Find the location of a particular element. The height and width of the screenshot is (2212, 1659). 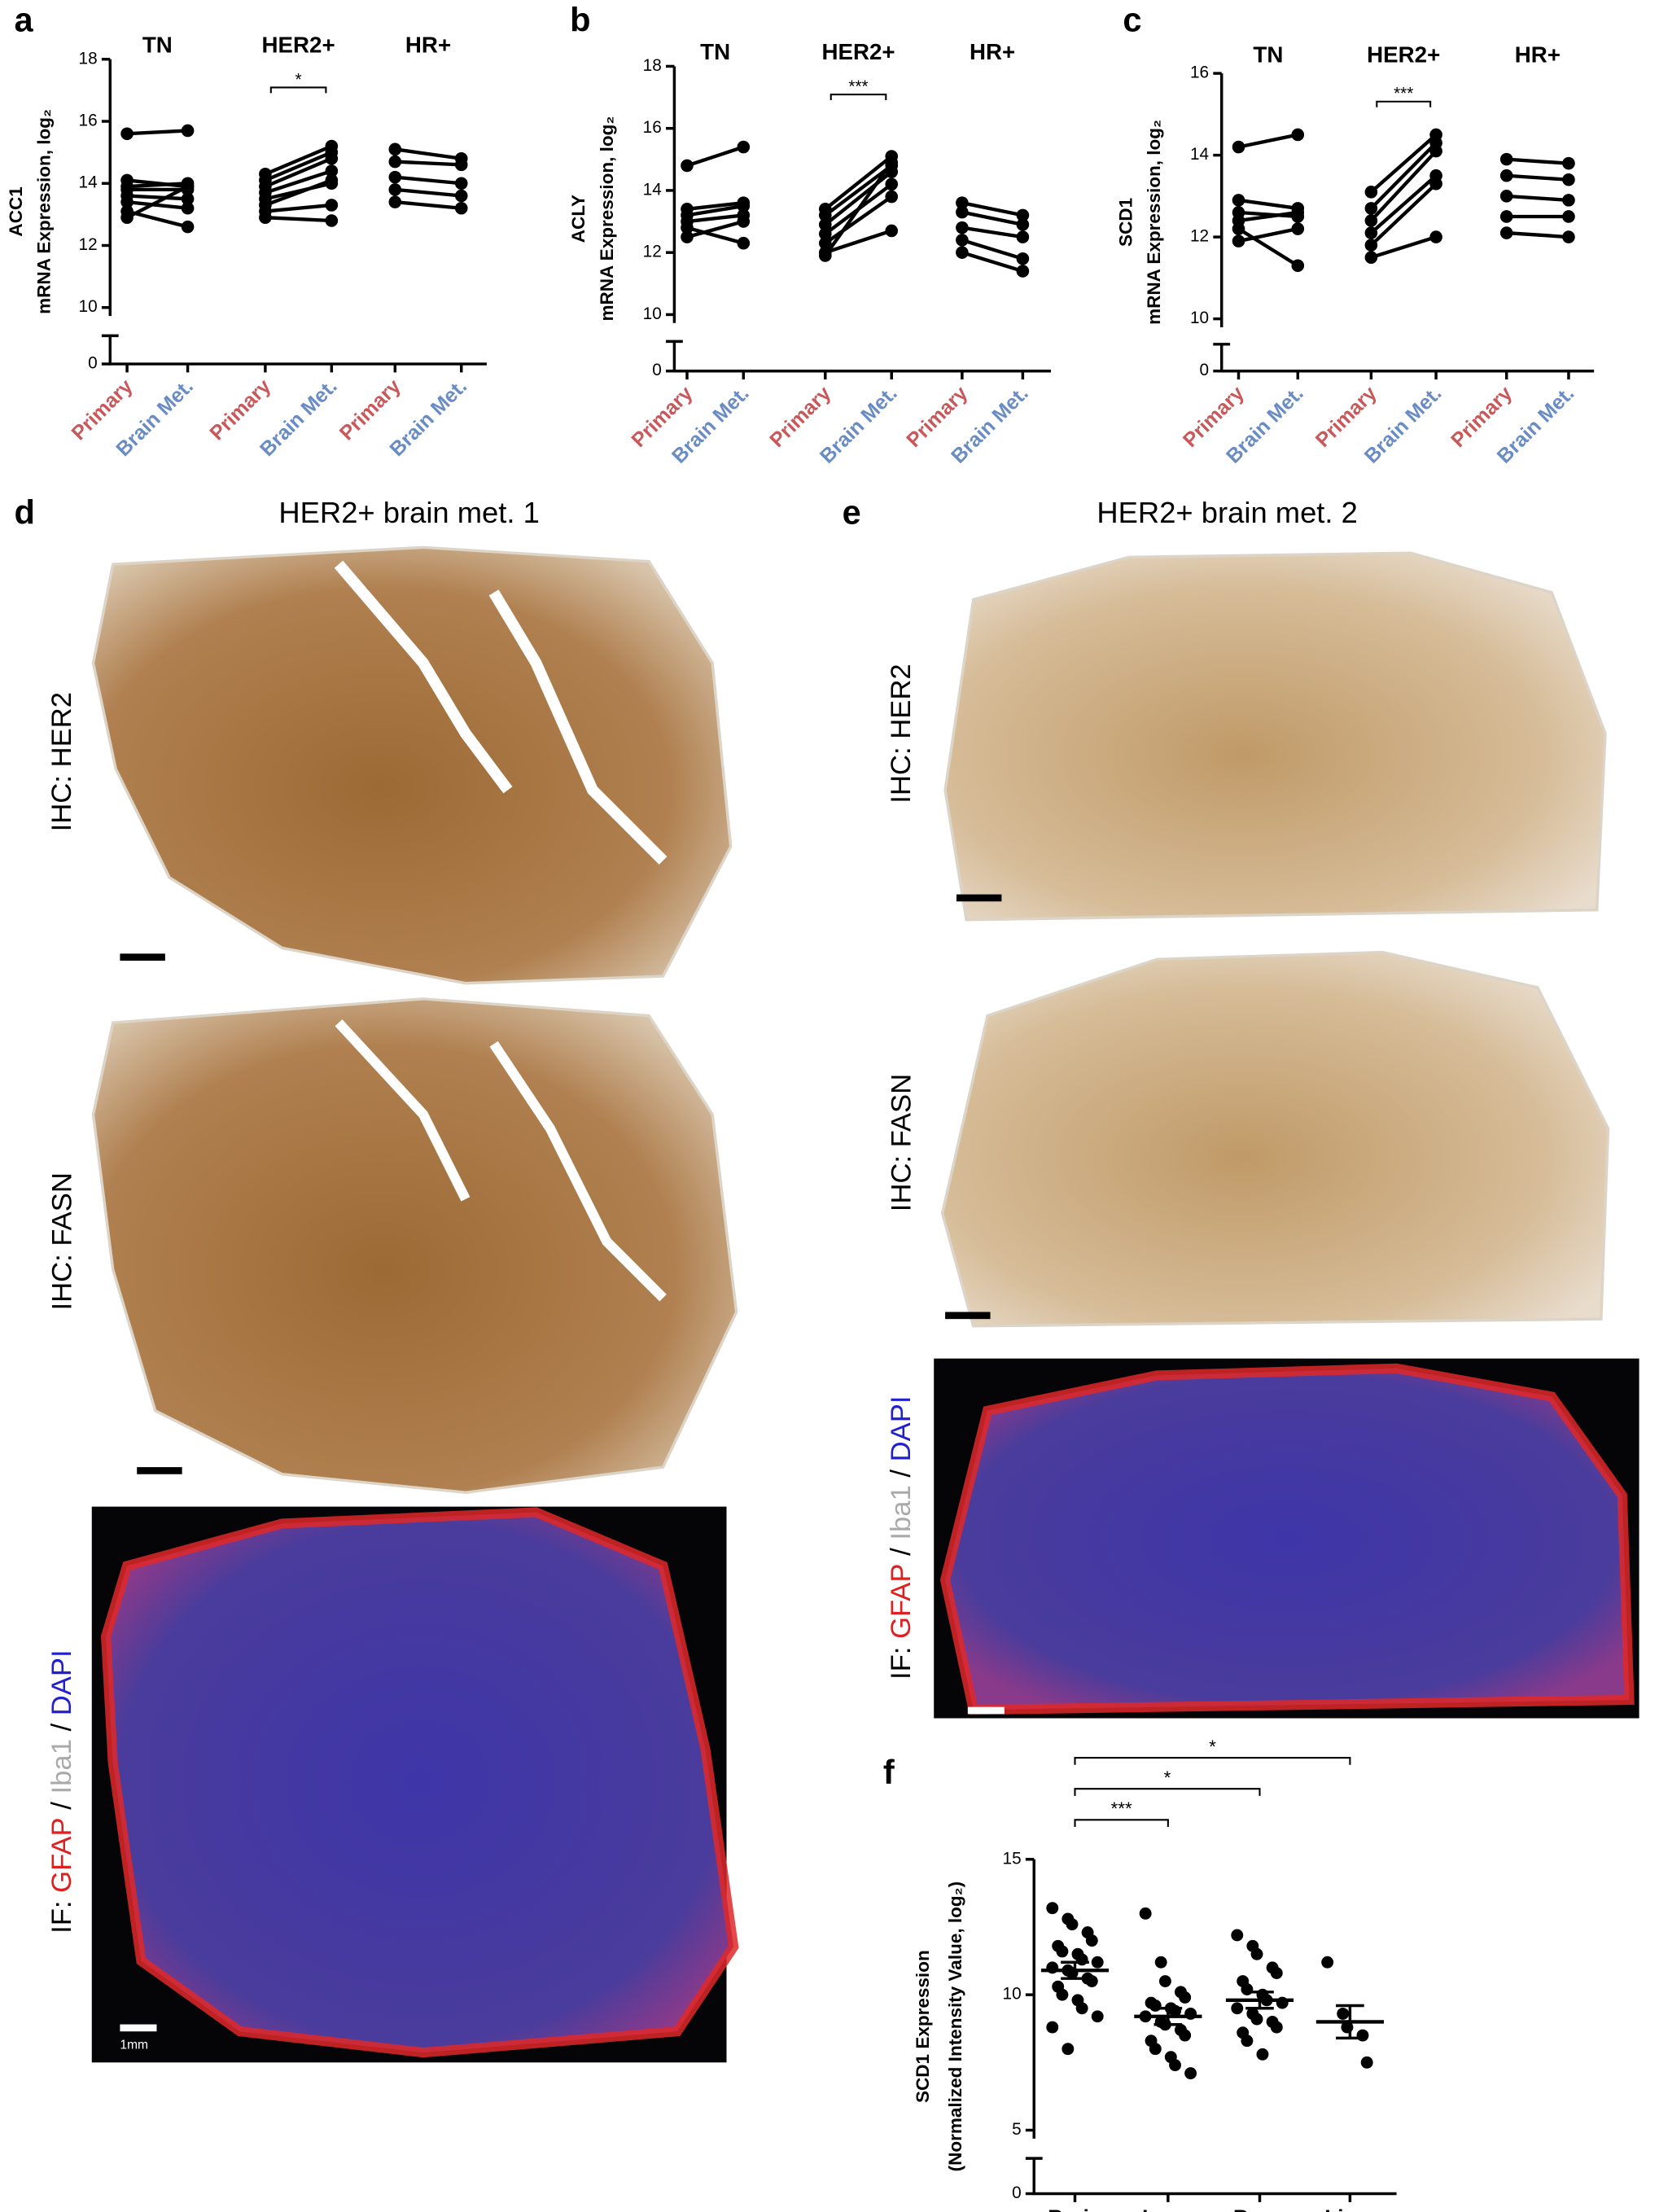

y-tick-label: 18 is located at coordinates (88, 58).